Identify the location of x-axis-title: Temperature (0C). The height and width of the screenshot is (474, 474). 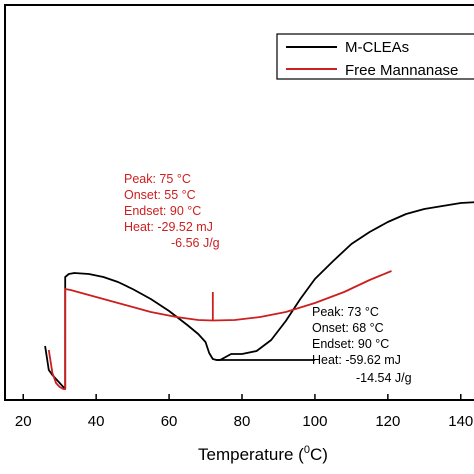
(263, 454).